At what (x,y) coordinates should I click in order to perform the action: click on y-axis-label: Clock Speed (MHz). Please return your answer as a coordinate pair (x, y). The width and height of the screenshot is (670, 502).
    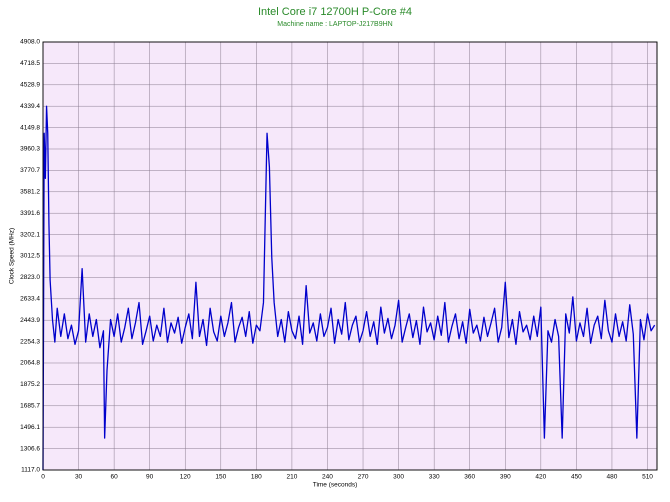
    Looking at the image, I should click on (12, 256).